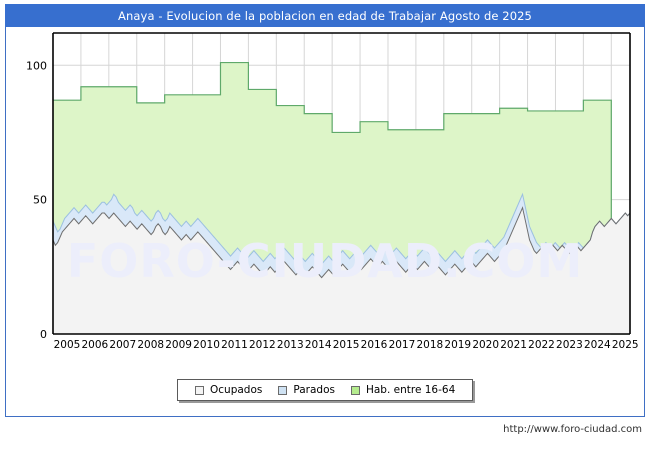 Image resolution: width=650 pixels, height=450 pixels. I want to click on y-tick-label: 0, so click(43, 334).